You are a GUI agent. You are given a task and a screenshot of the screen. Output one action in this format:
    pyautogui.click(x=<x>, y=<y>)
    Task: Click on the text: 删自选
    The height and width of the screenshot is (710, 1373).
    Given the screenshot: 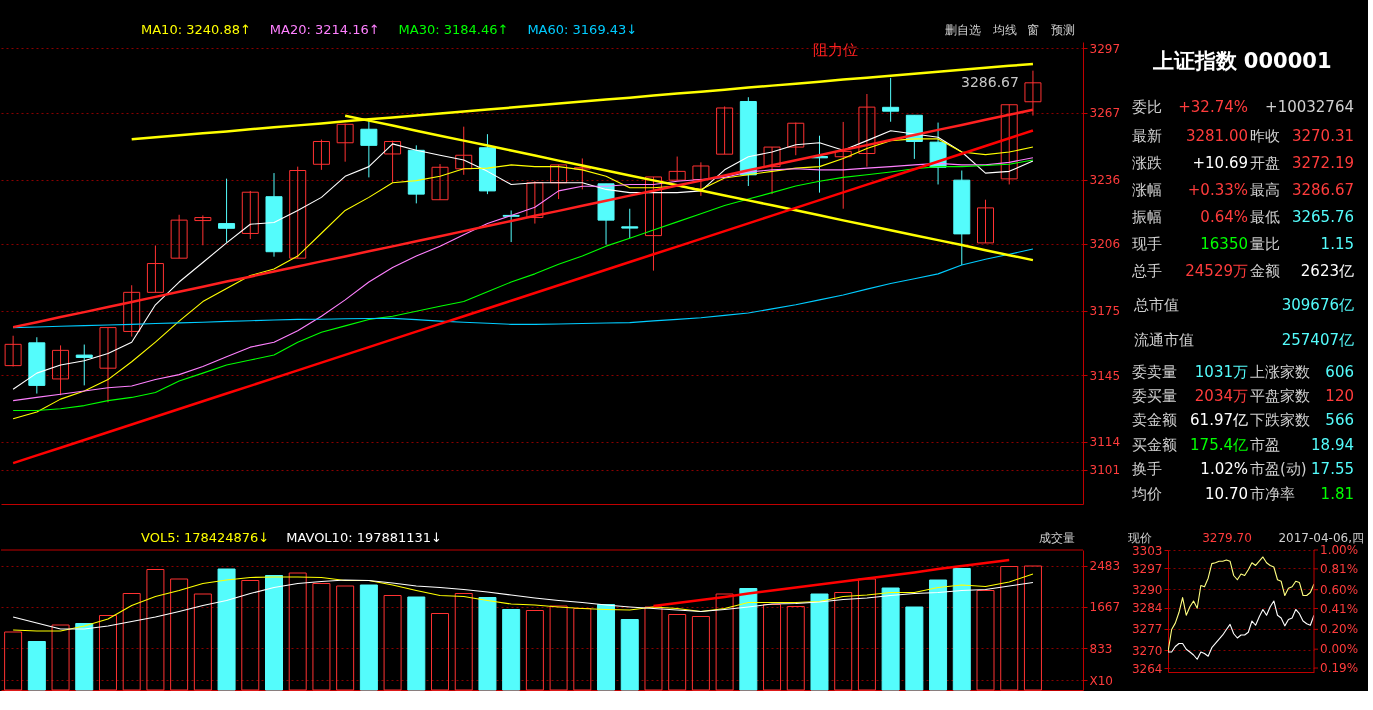 What is the action you would take?
    pyautogui.click(x=963, y=30)
    